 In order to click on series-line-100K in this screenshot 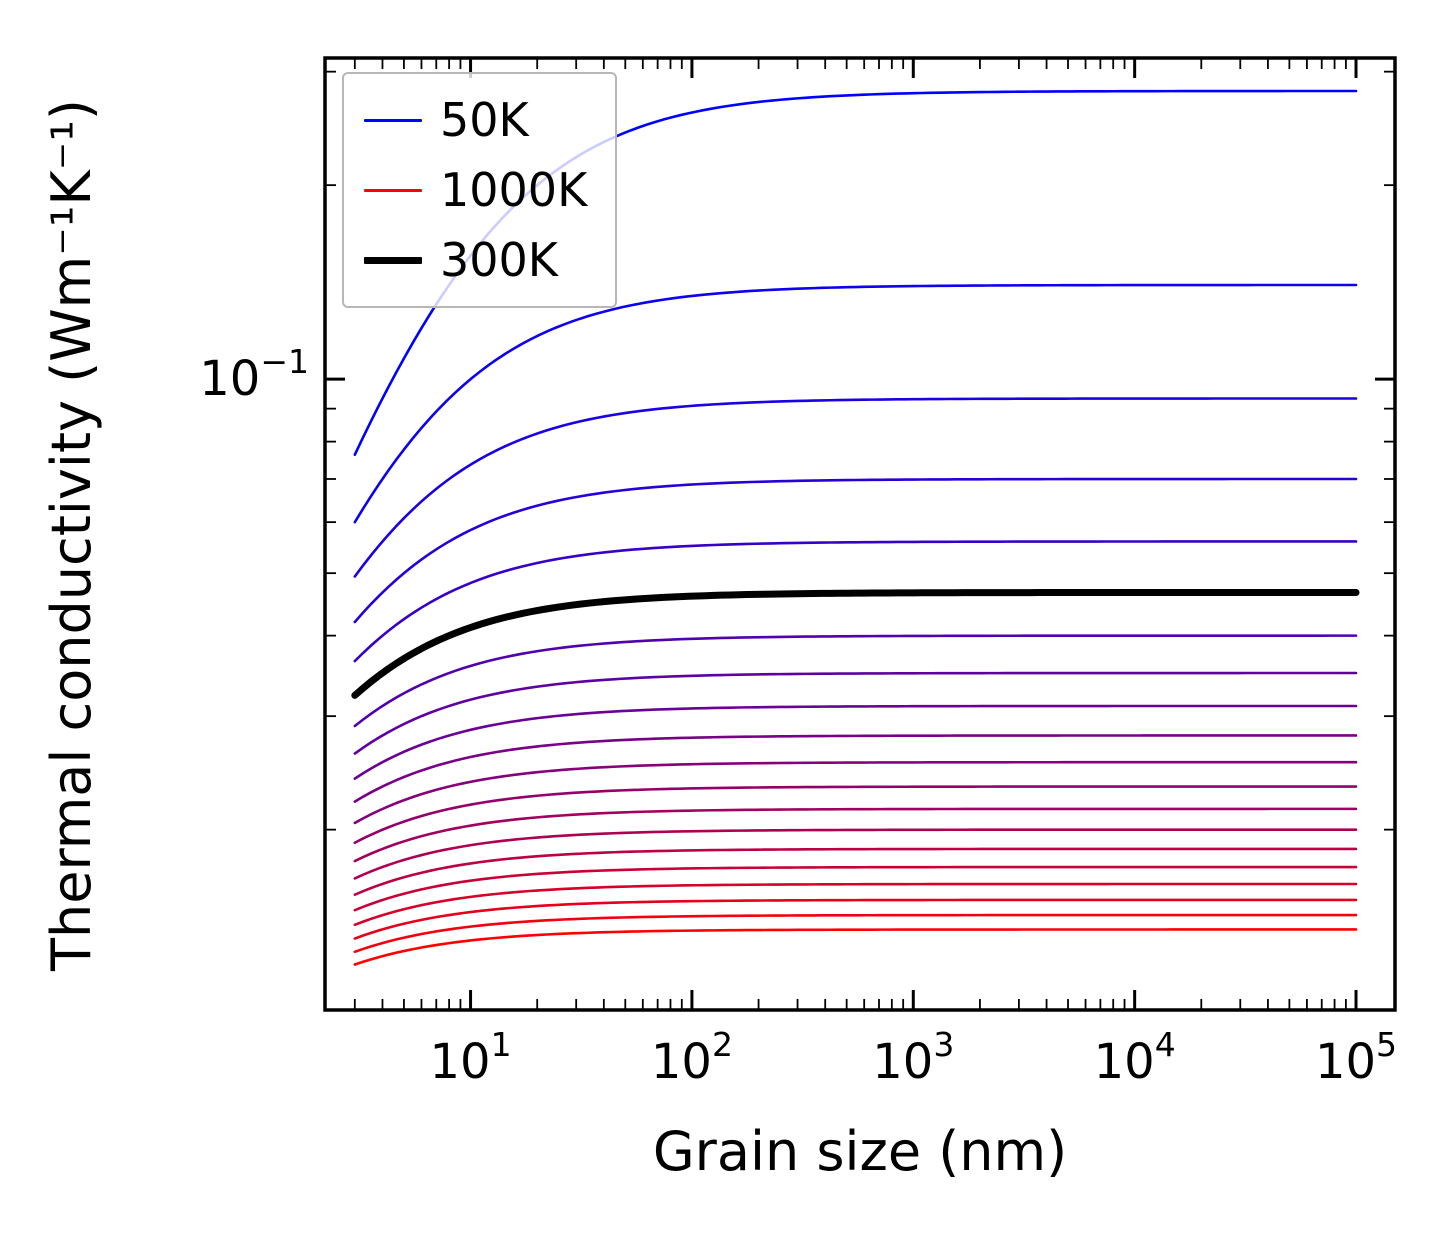, I will do `click(855, 403)`.